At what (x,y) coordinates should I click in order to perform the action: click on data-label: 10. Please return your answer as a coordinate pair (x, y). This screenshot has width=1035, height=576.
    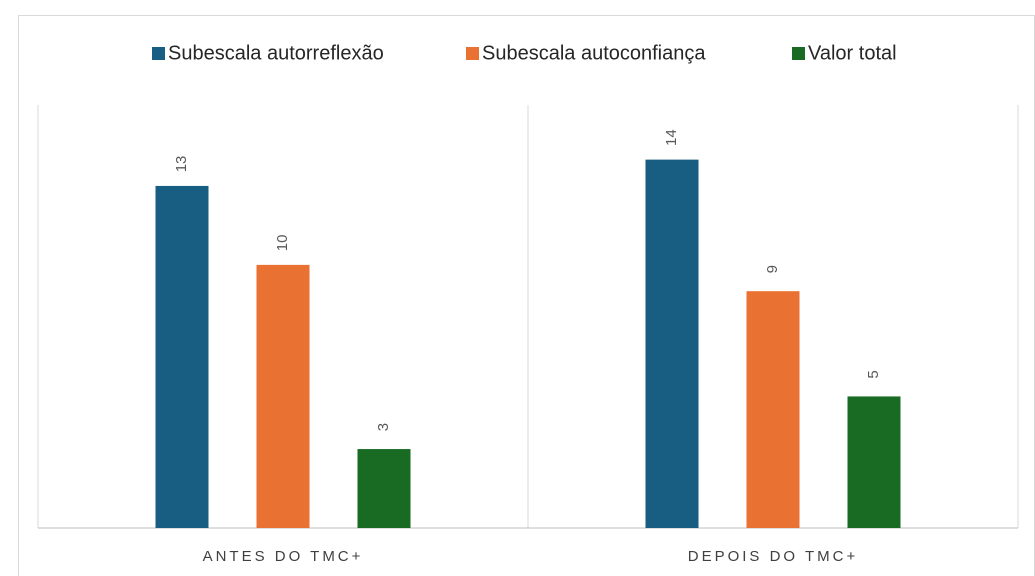
    Looking at the image, I should click on (282, 243).